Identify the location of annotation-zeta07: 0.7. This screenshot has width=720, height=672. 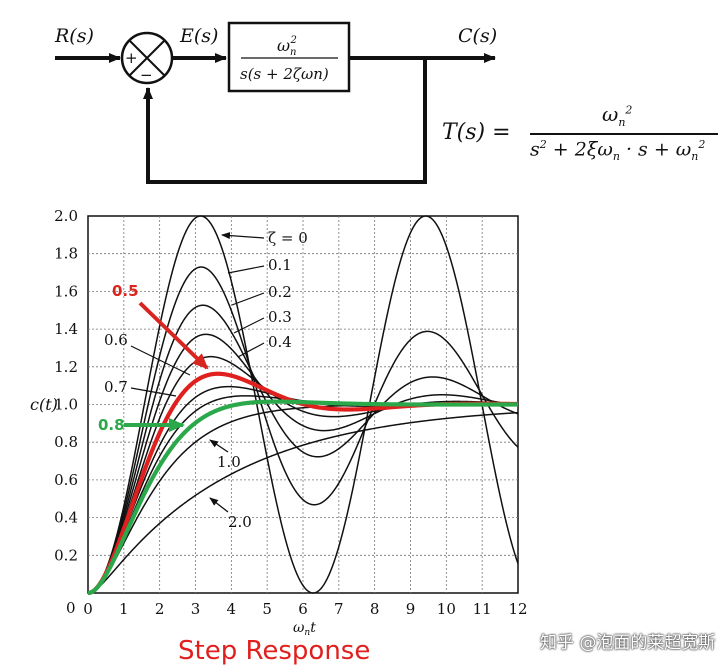
(116, 387).